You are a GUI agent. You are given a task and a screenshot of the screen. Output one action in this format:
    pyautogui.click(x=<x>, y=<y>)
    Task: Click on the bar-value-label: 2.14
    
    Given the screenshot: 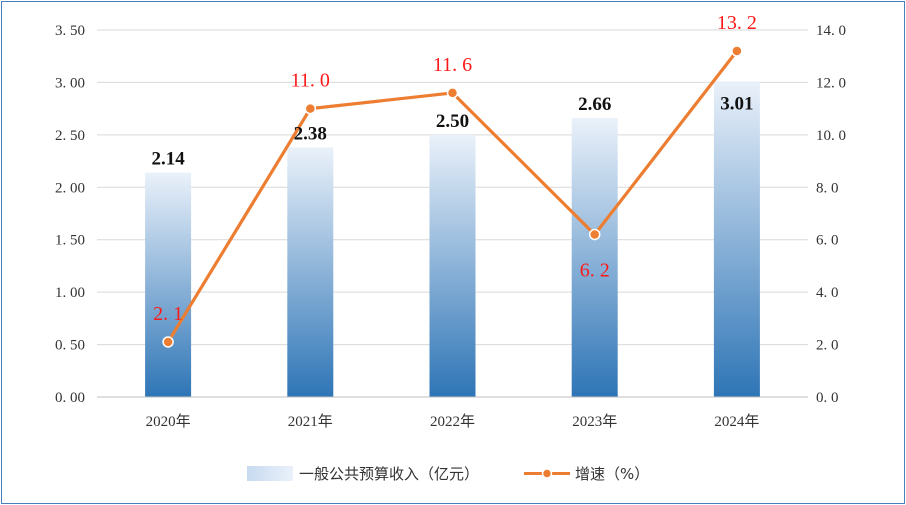 What is the action you would take?
    pyautogui.click(x=168, y=159)
    